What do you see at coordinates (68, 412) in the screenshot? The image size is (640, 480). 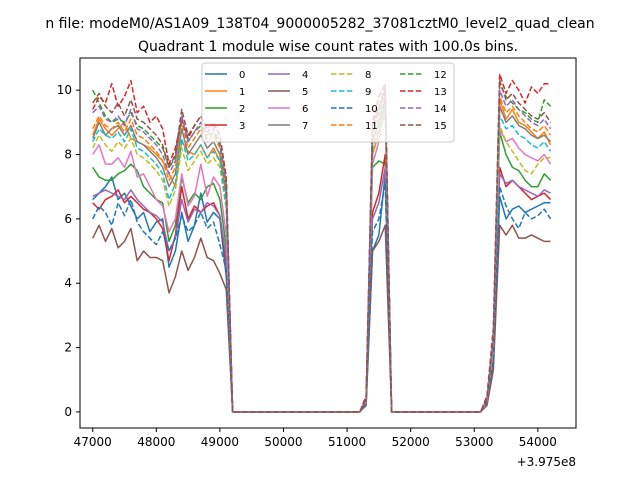 I see `y-tick-label: 0` at bounding box center [68, 412].